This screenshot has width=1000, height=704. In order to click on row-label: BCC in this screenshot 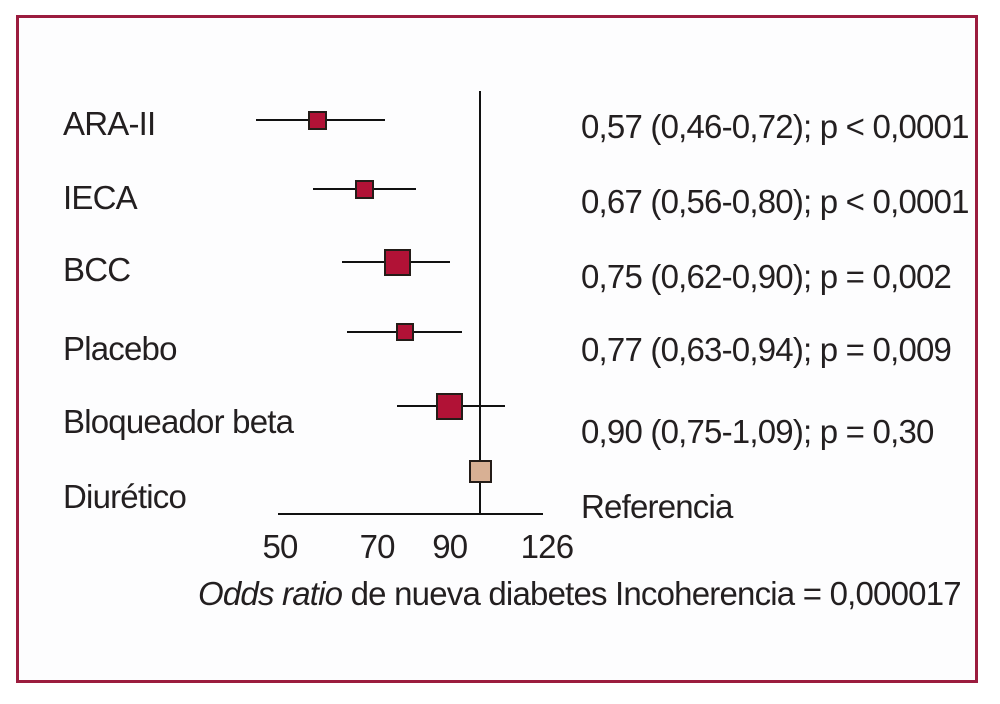, I will do `click(97, 270)`.